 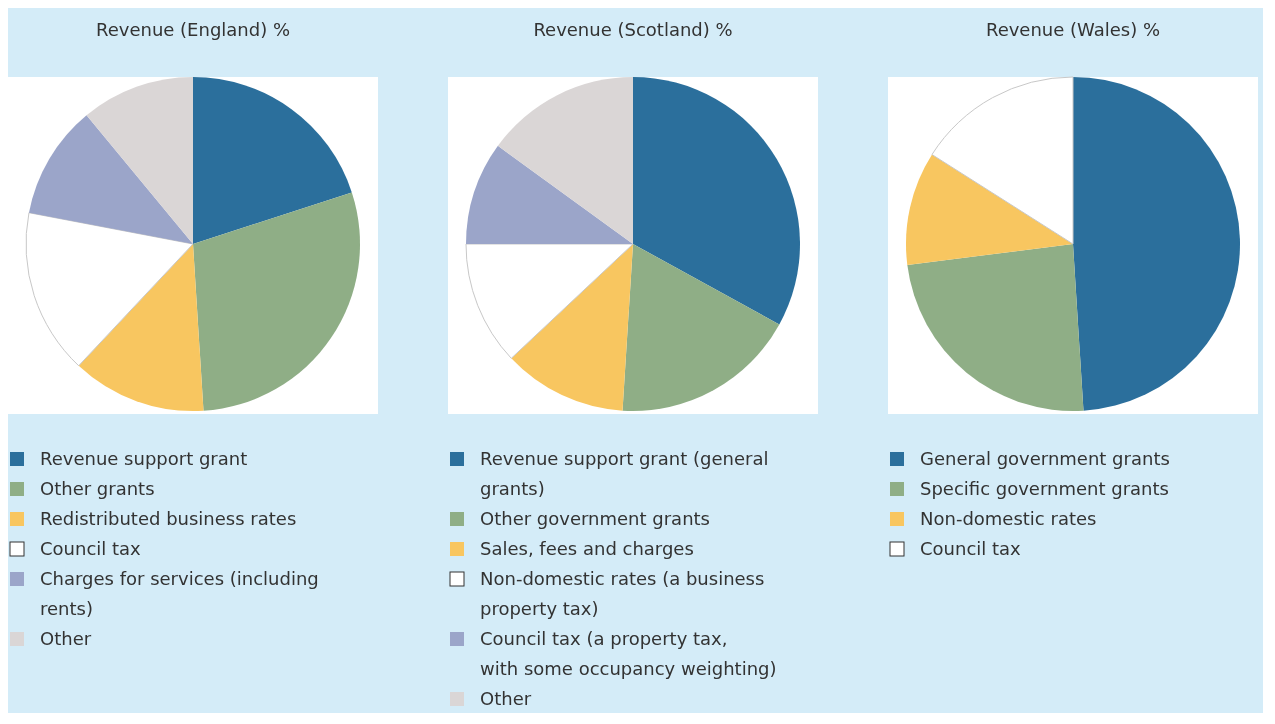 I want to click on legend-label: Sales, fees and charges, so click(x=587, y=548).